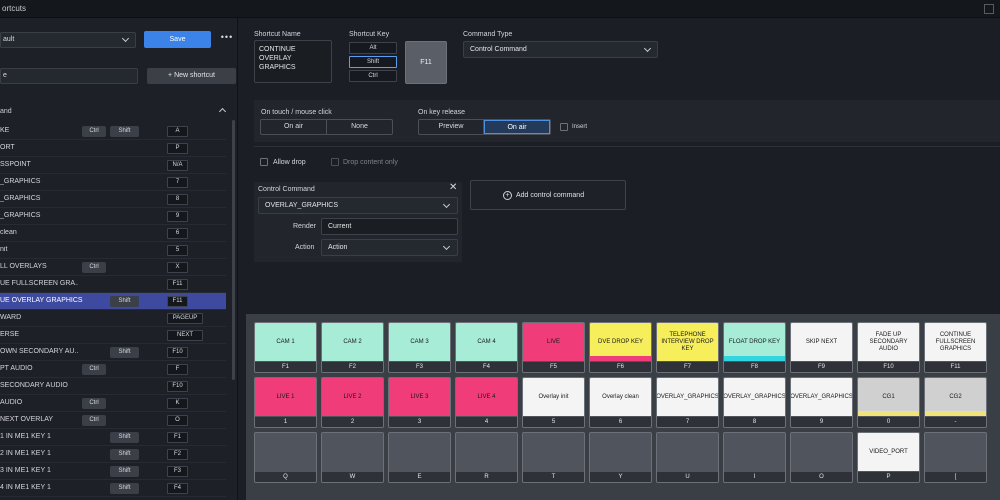 The height and width of the screenshot is (500, 1000). Describe the element at coordinates (113, 148) in the screenshot. I see `shortcut-row: ORT P` at that location.